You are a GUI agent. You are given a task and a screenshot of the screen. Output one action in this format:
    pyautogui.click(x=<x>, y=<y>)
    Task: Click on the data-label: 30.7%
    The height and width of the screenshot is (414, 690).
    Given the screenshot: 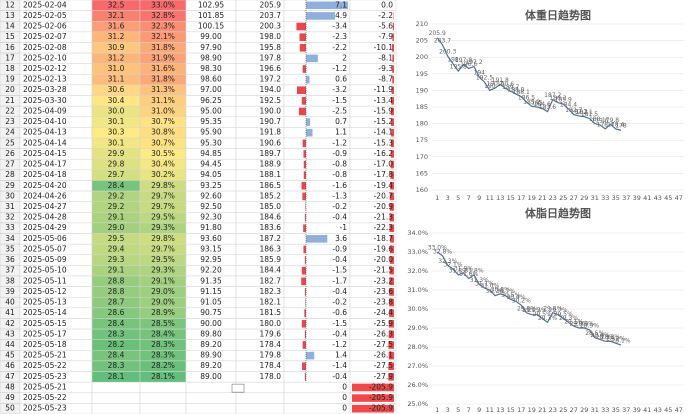 What is the action you would take?
    pyautogui.click(x=494, y=291)
    